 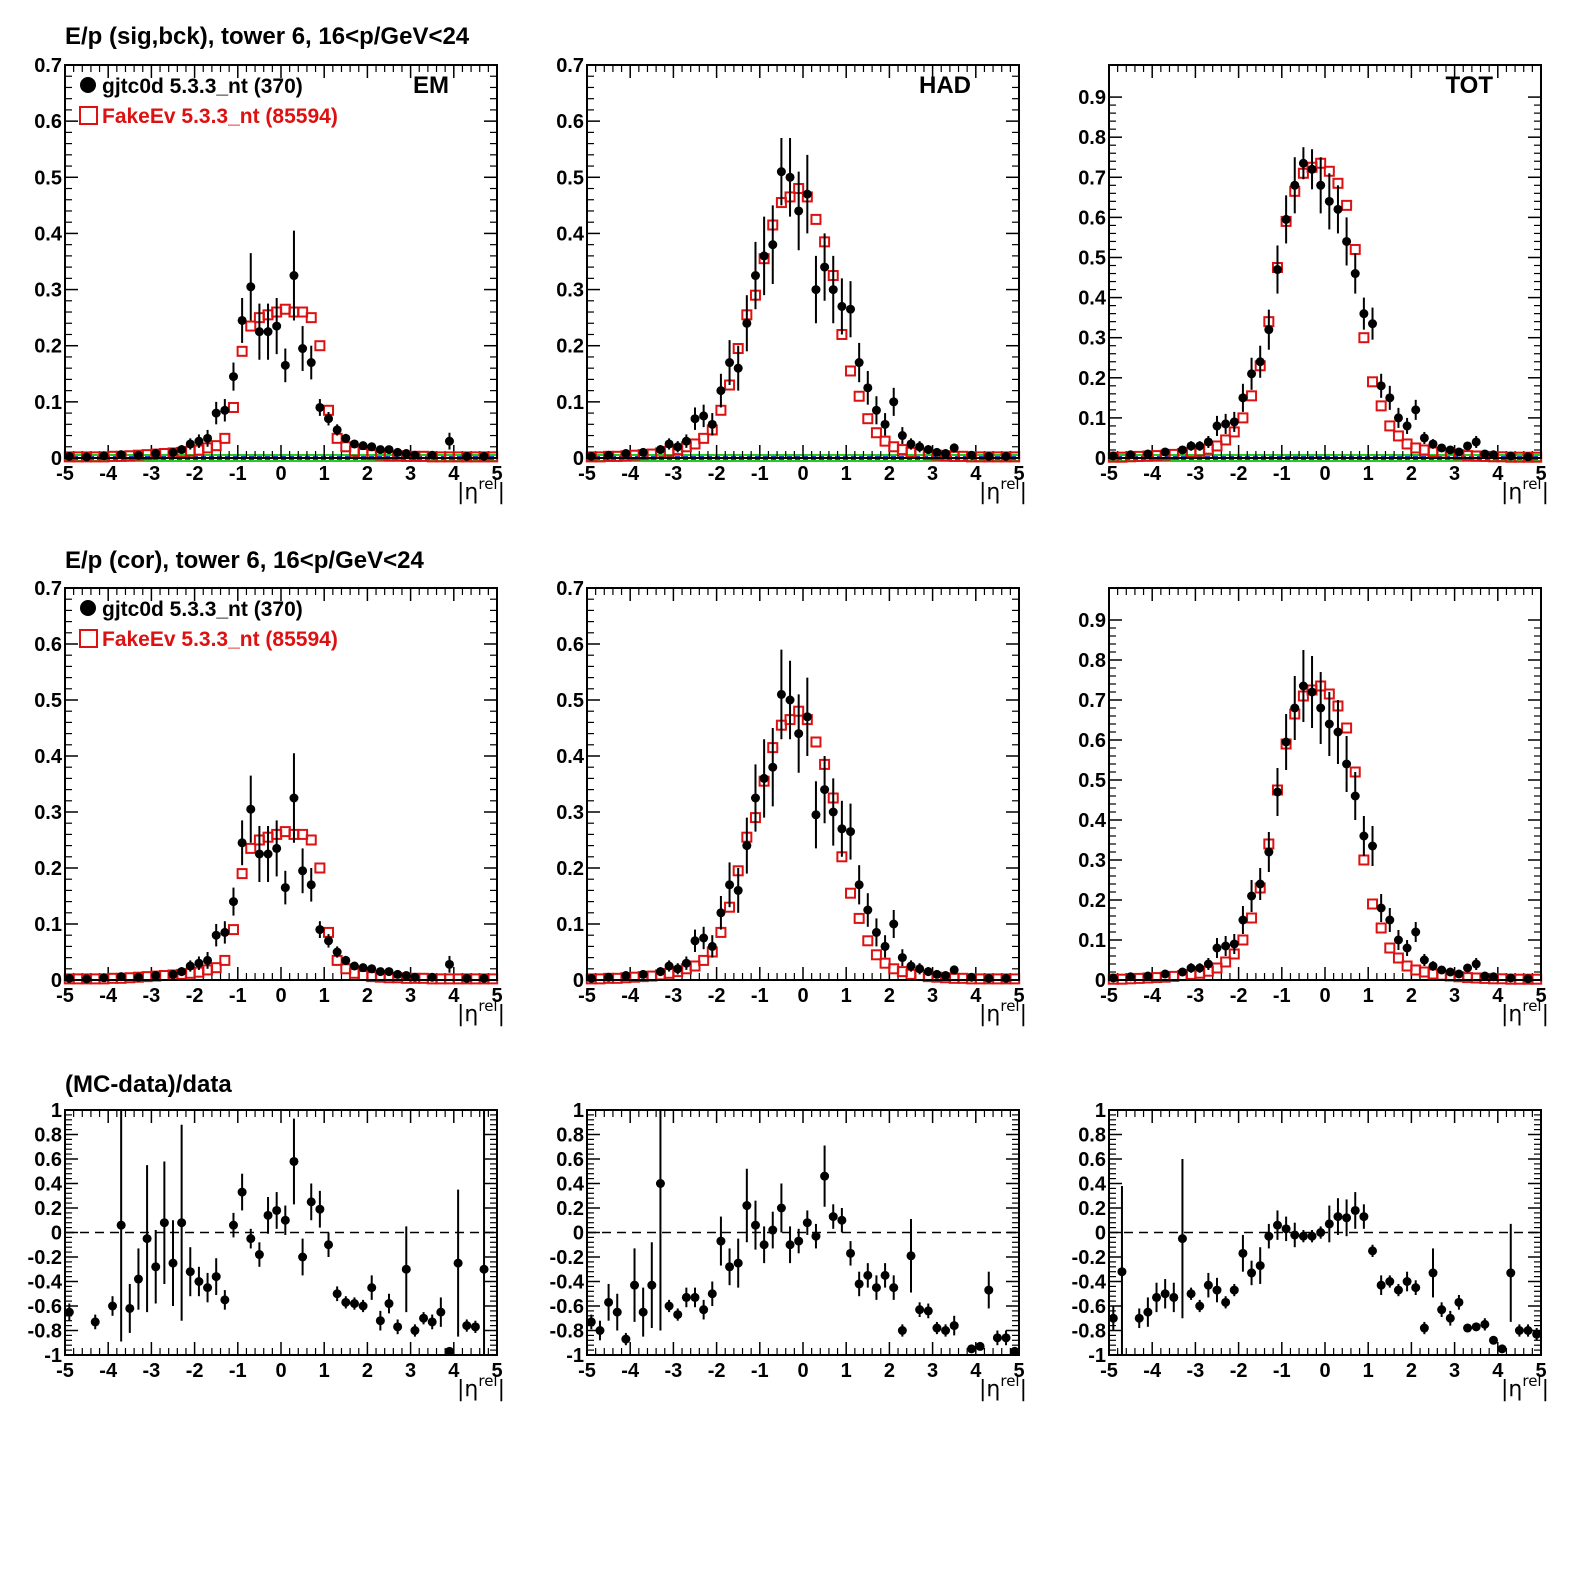 I want to click on x-tick-label: 3, so click(x=410, y=996).